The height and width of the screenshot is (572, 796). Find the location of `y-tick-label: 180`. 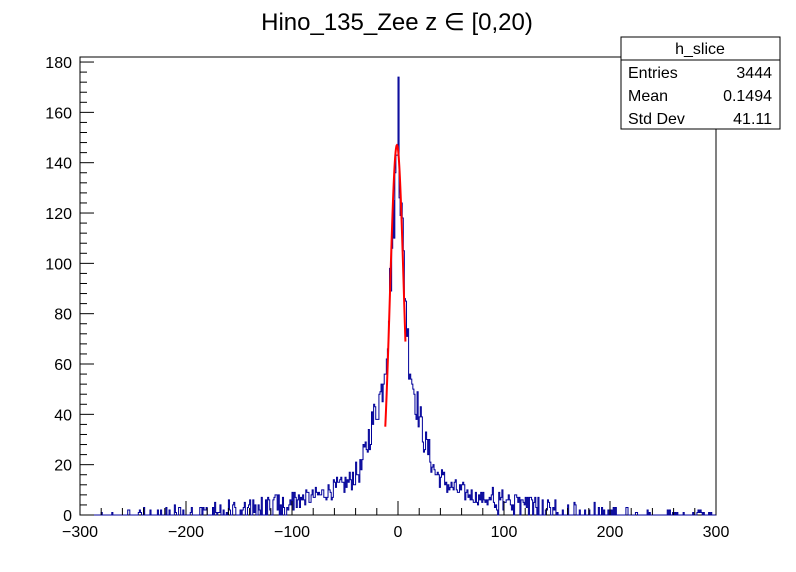

y-tick-label: 180 is located at coordinates (58, 63).